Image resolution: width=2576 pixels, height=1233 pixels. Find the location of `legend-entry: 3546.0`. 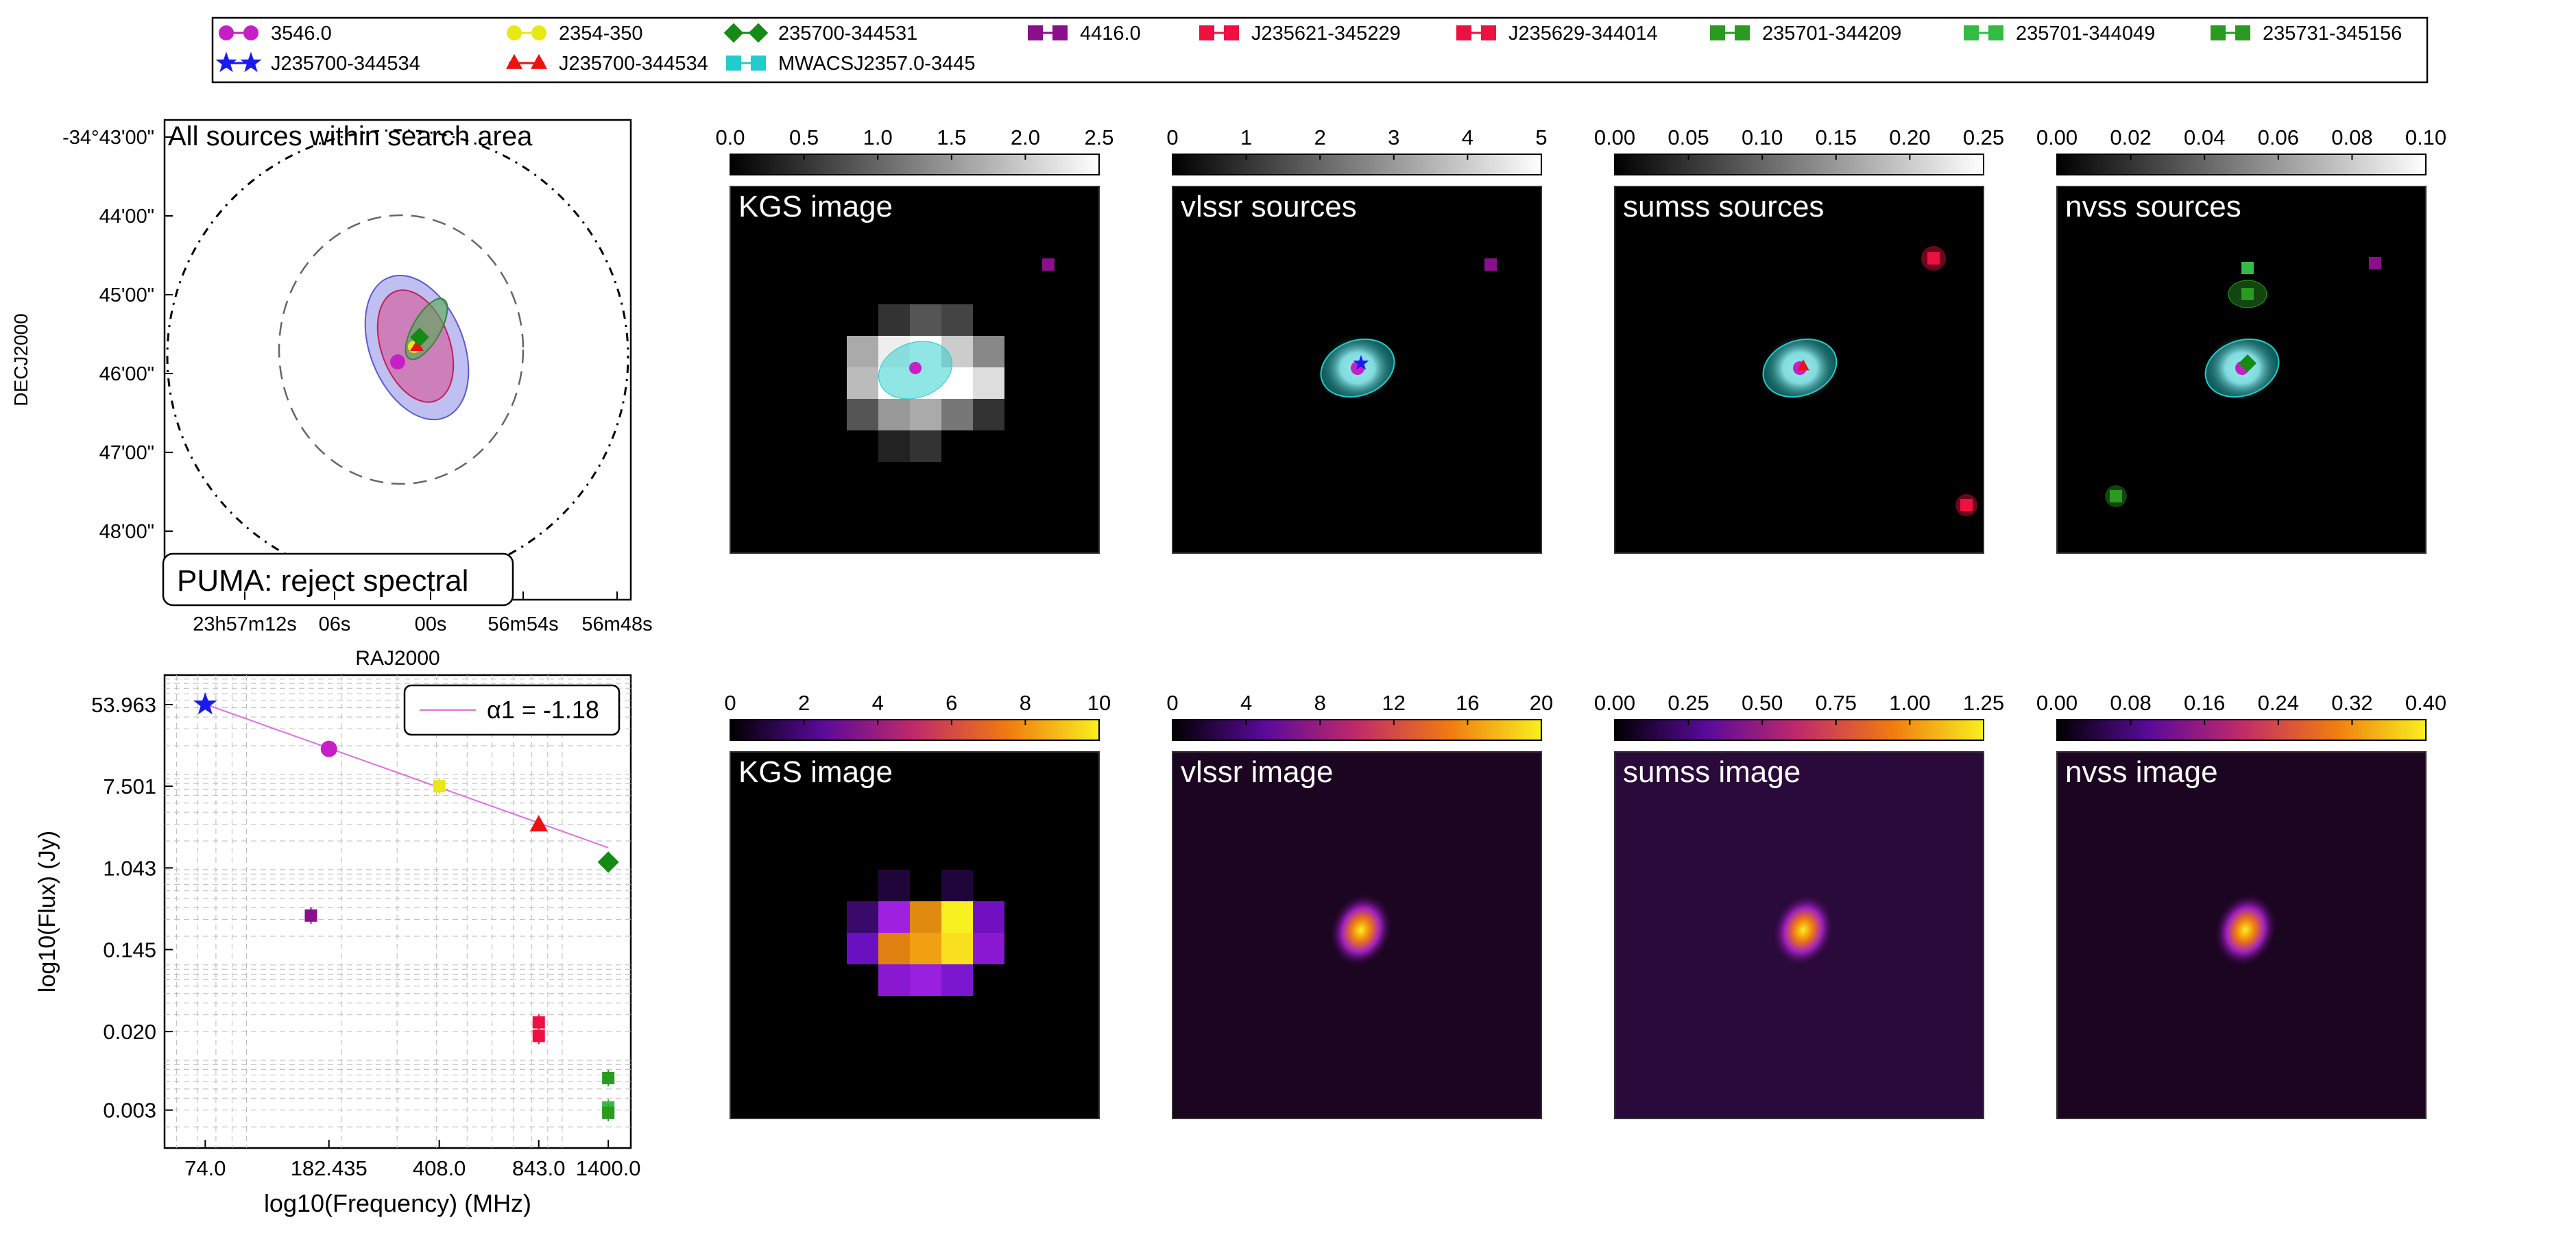

legend-entry: 3546.0 is located at coordinates (275, 34).